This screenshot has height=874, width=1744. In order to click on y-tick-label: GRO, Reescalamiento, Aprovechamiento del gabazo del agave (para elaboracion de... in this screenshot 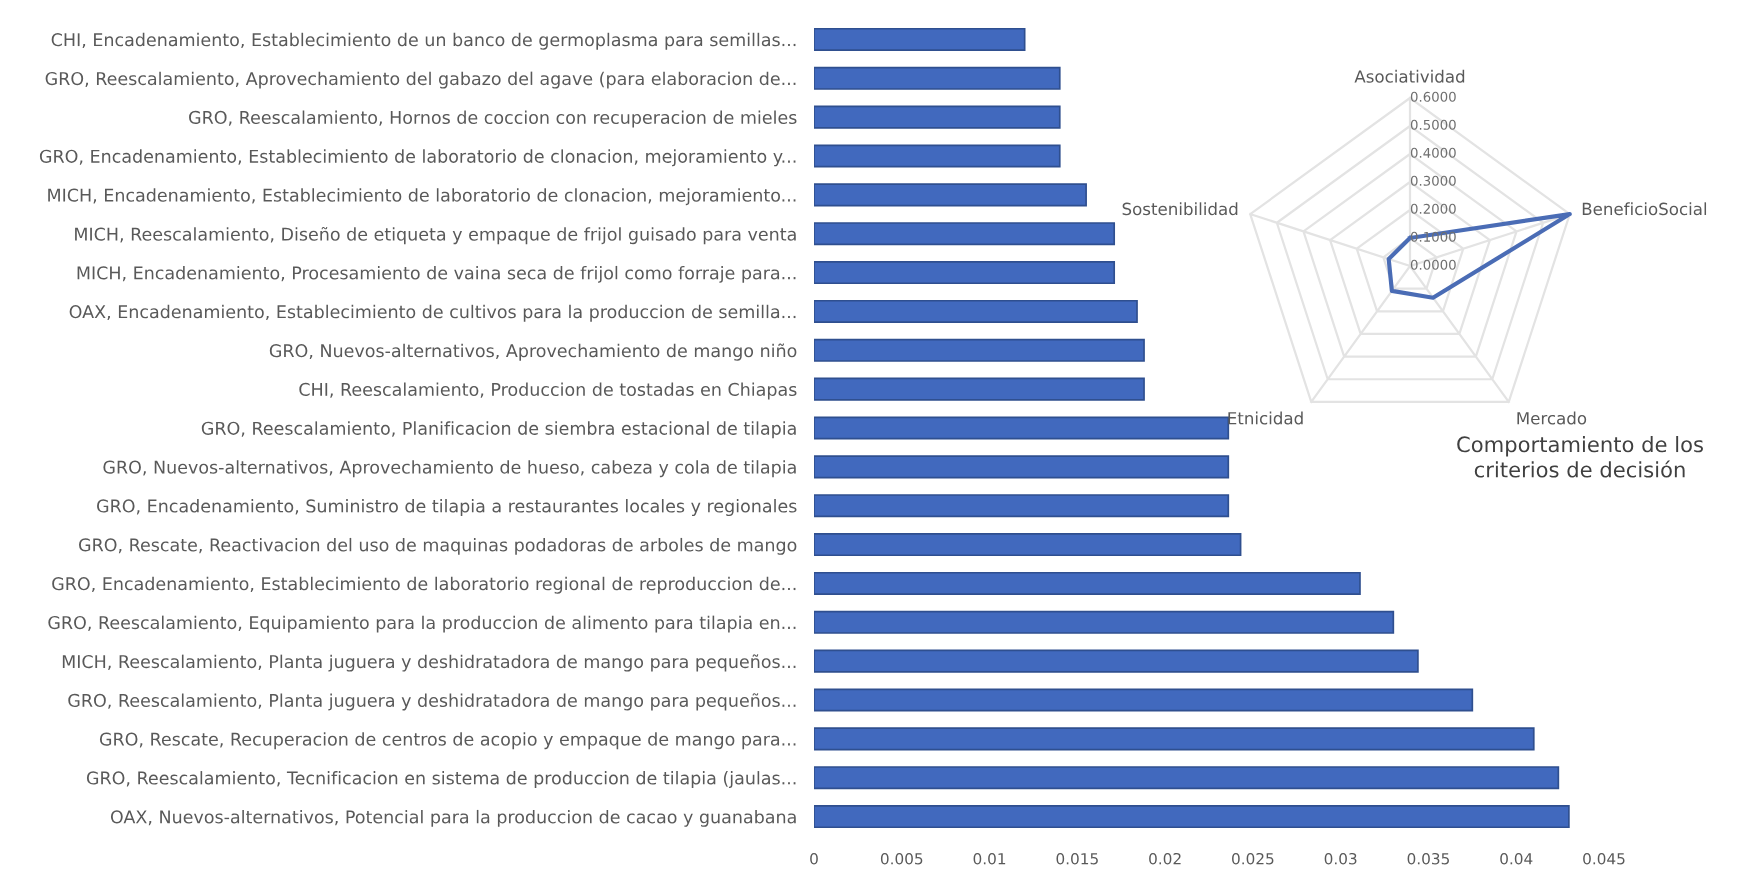, I will do `click(420, 80)`.